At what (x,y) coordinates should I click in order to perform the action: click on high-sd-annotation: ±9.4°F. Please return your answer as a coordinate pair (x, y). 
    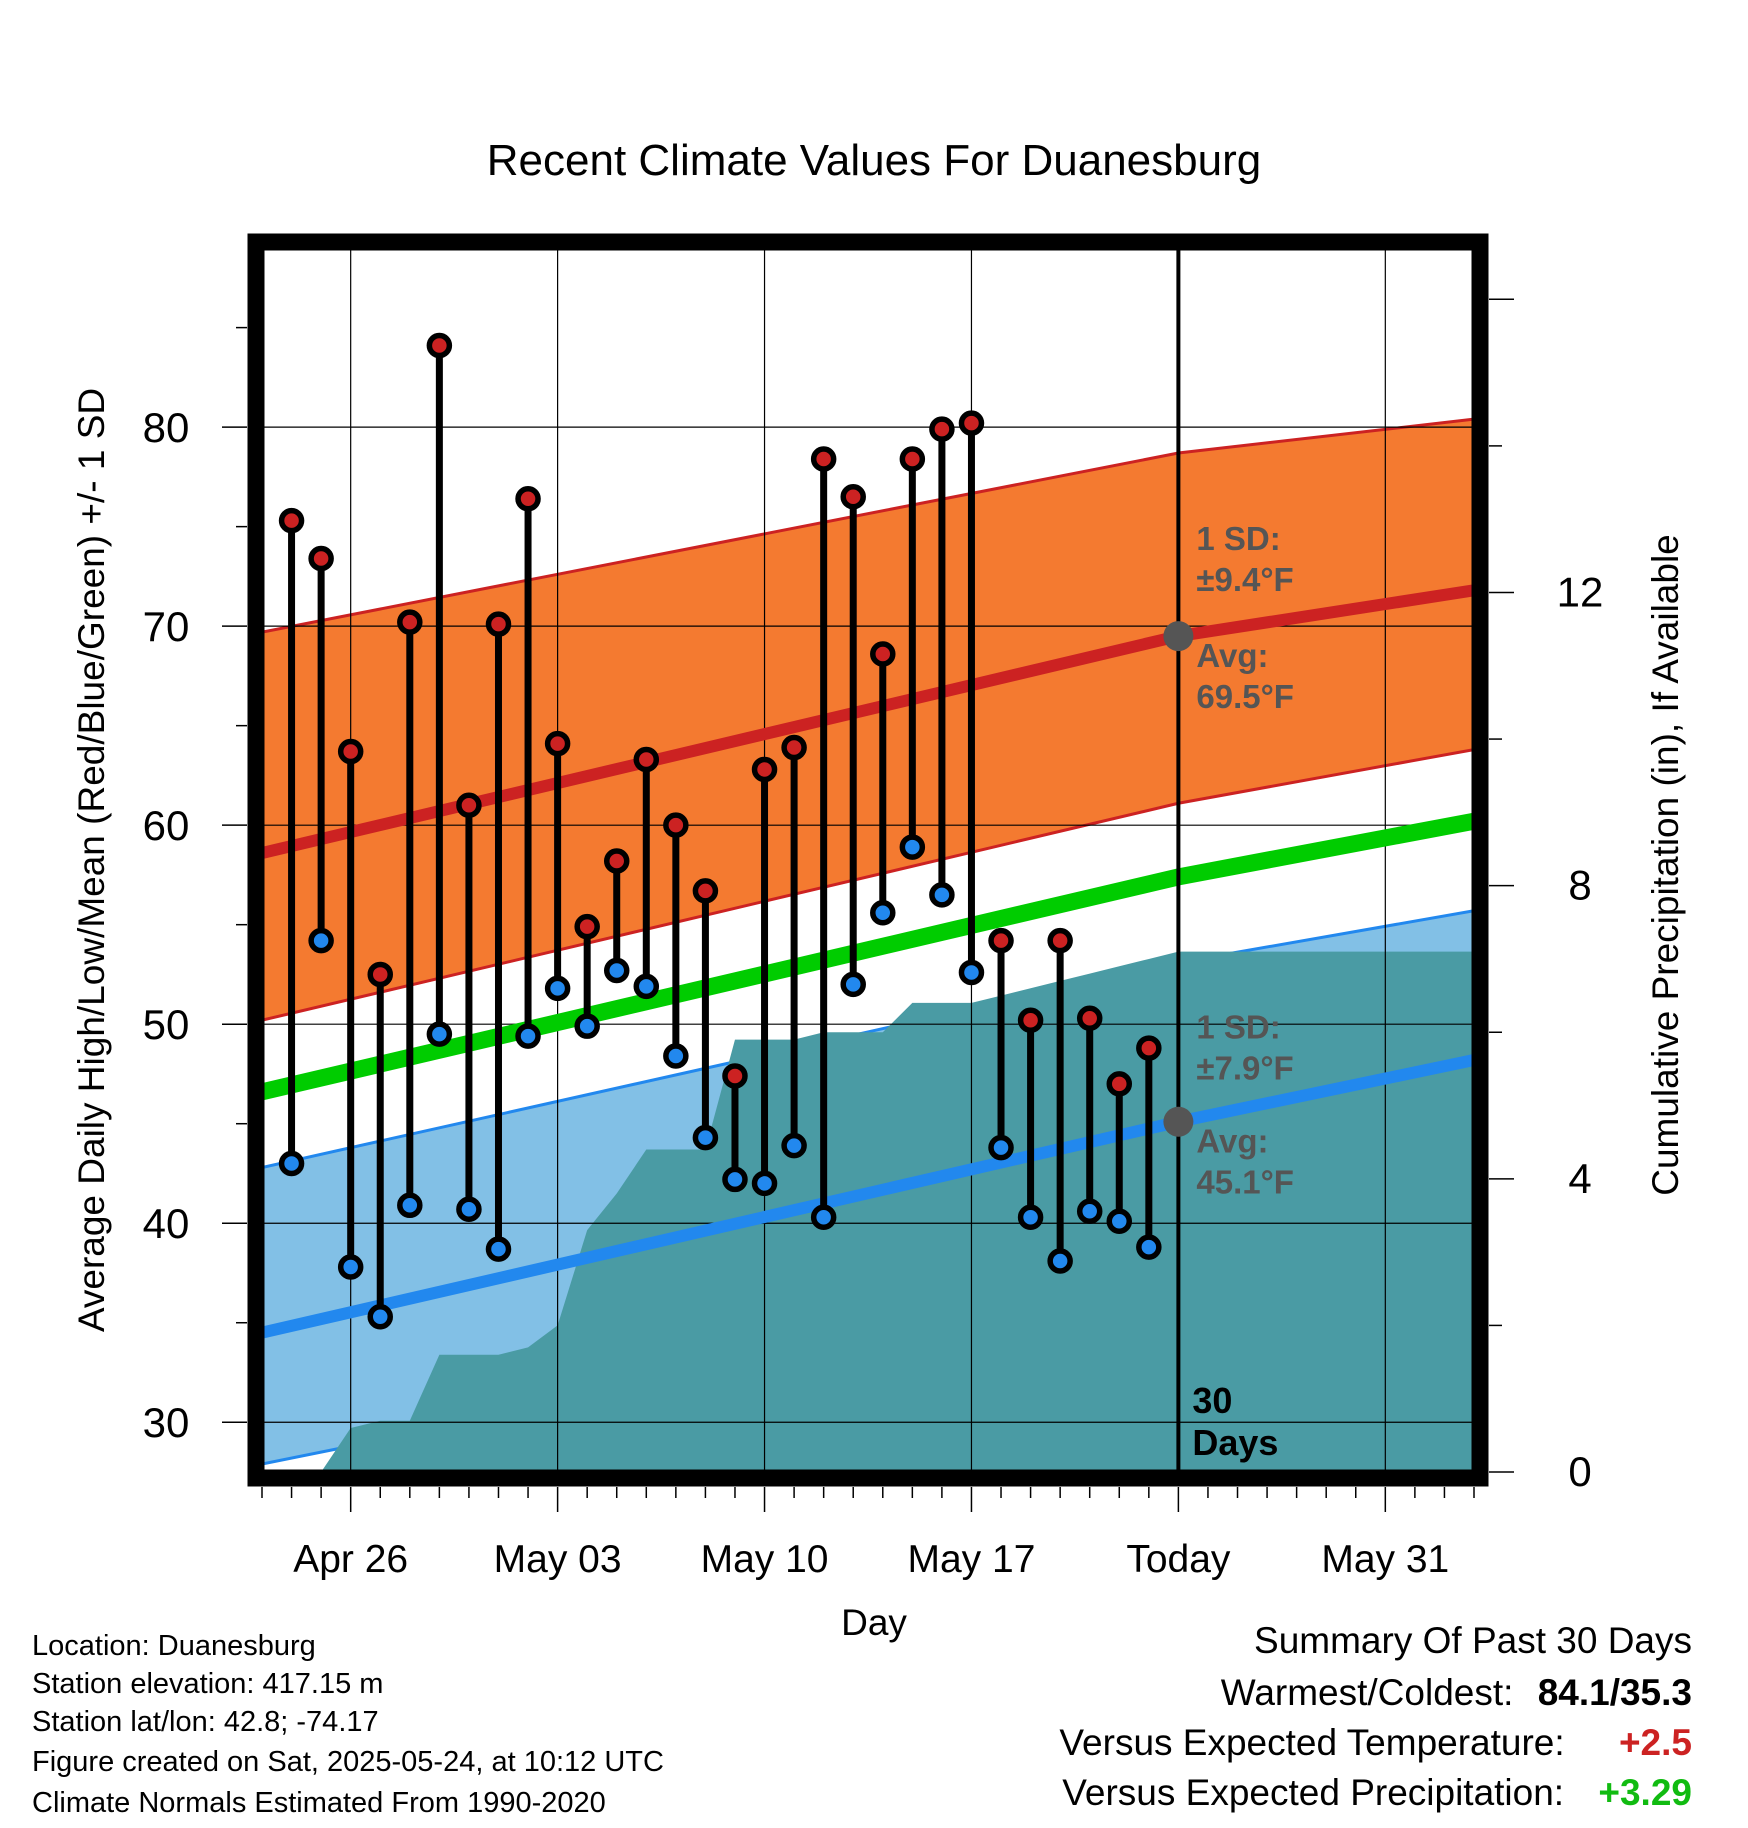
    Looking at the image, I should click on (1244, 579).